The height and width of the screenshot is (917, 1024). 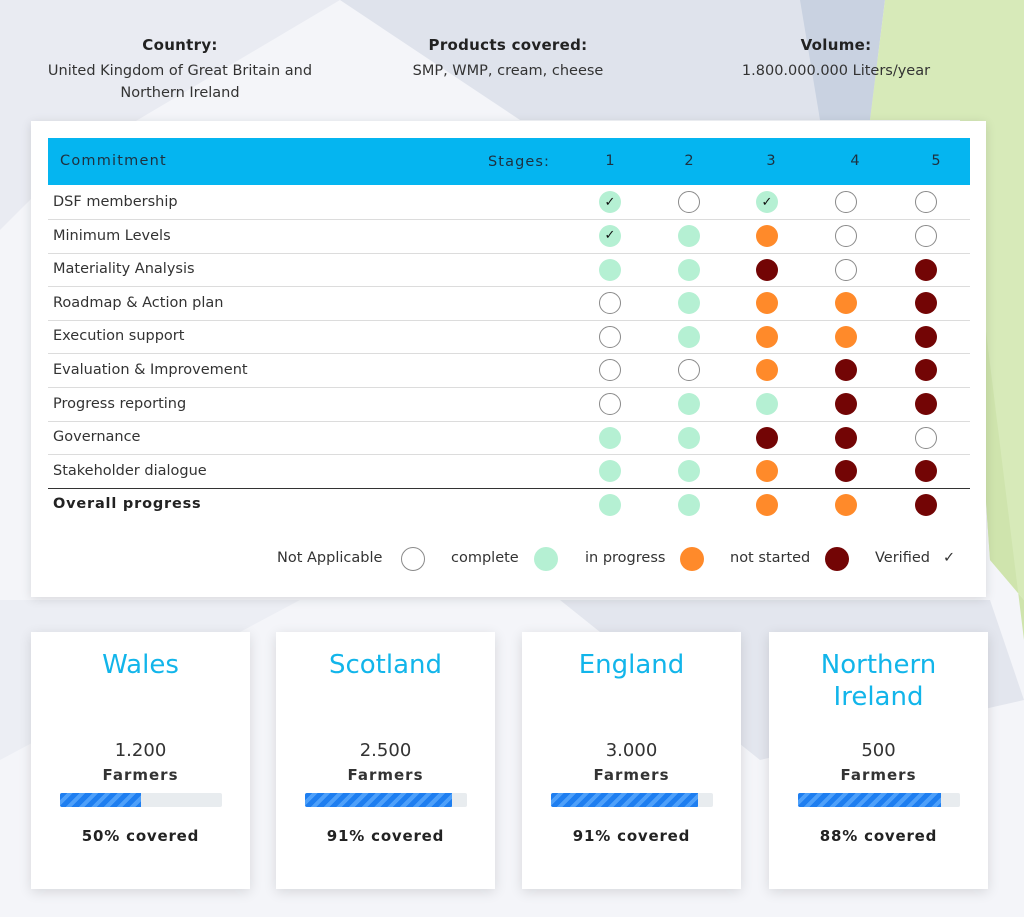 What do you see at coordinates (97, 437) in the screenshot?
I see `commitment-label: Governance` at bounding box center [97, 437].